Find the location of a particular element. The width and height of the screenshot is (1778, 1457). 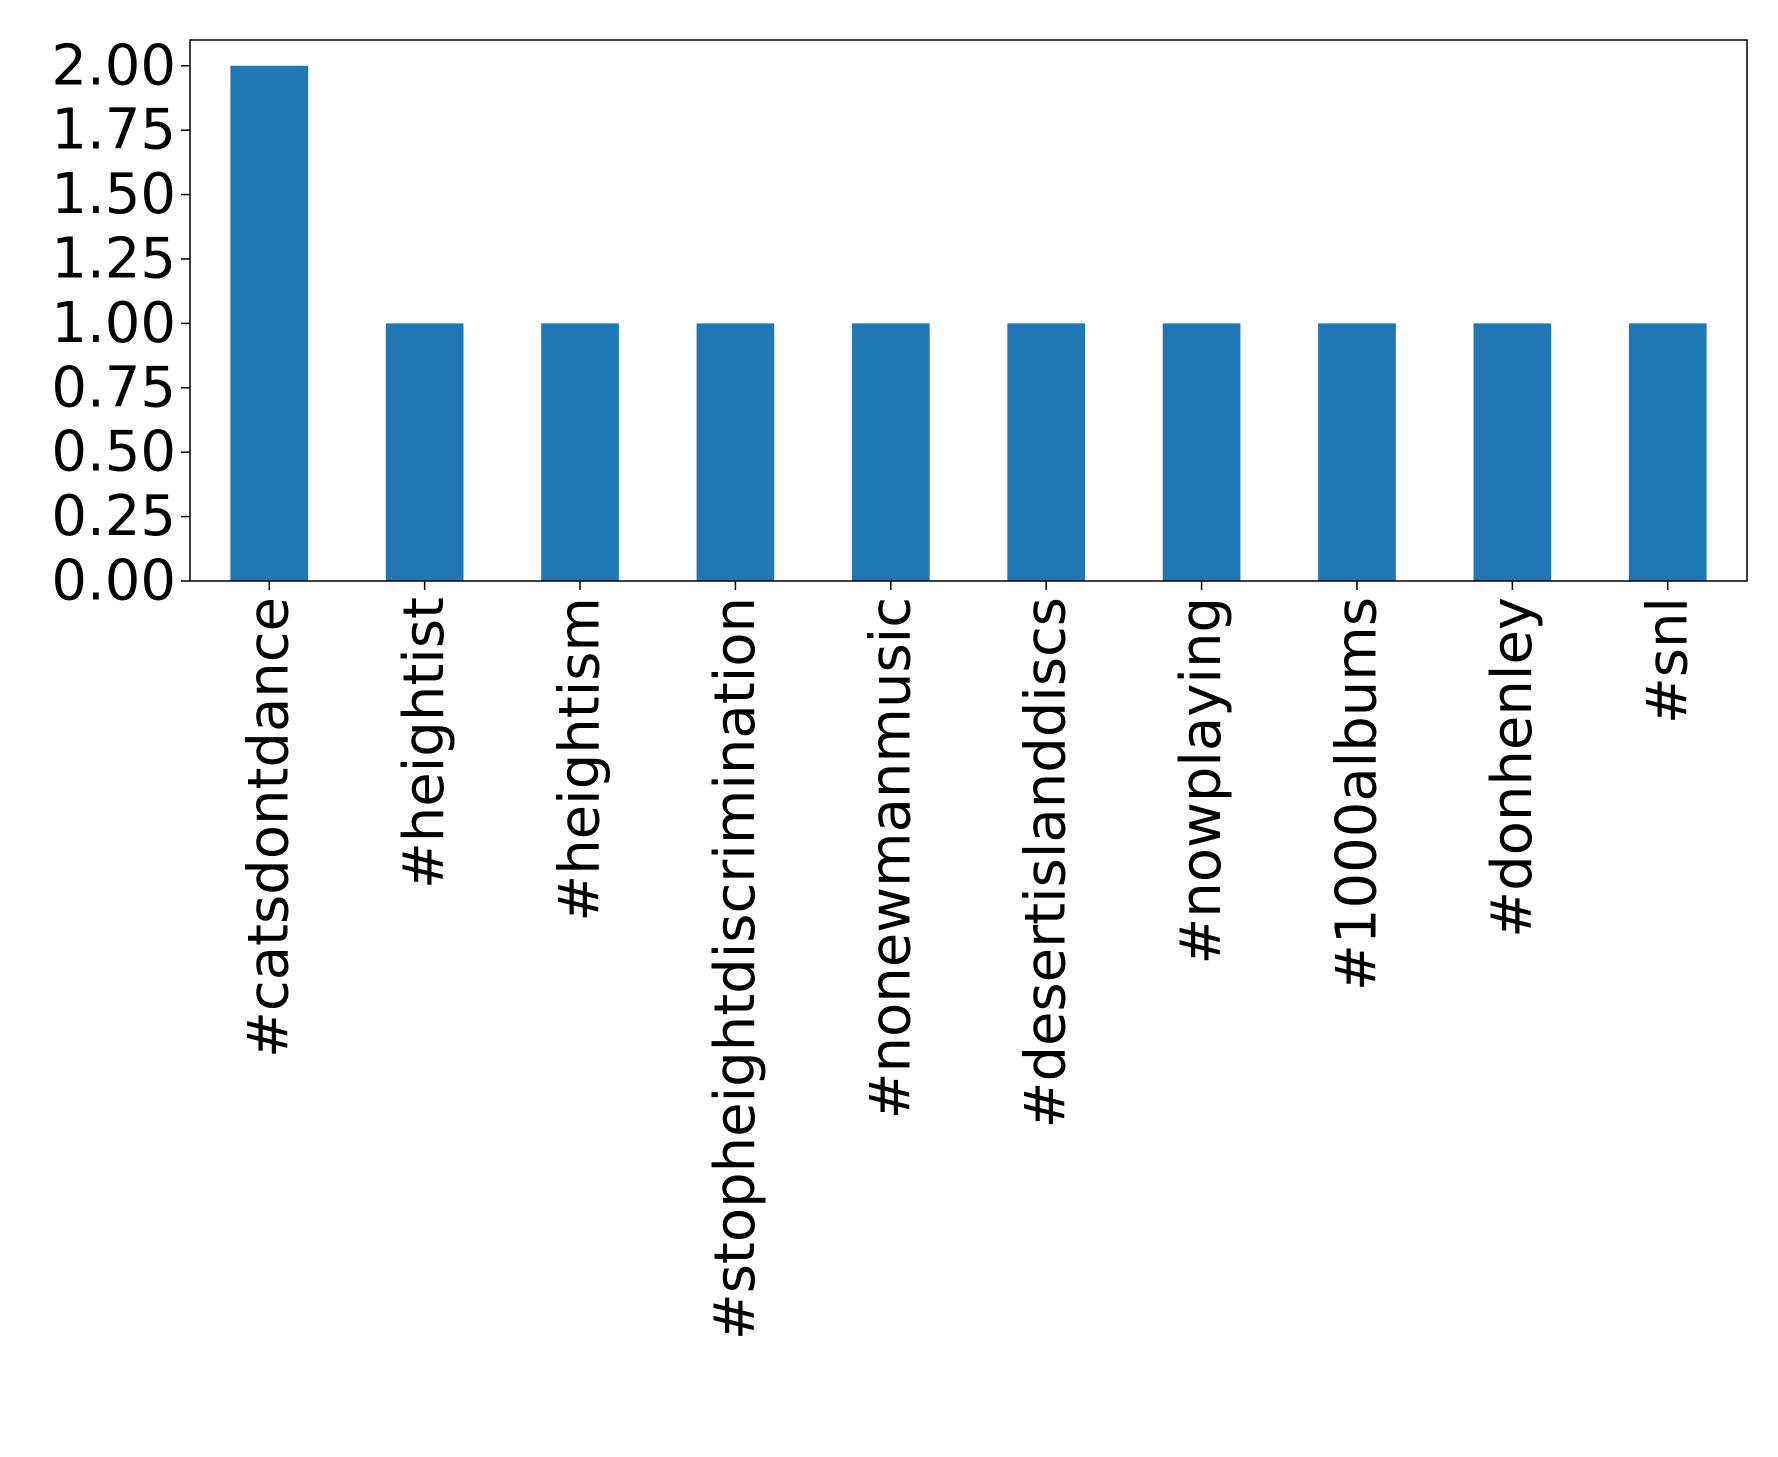

x-tick-label: #stopheightdiscrimination is located at coordinates (735, 968).